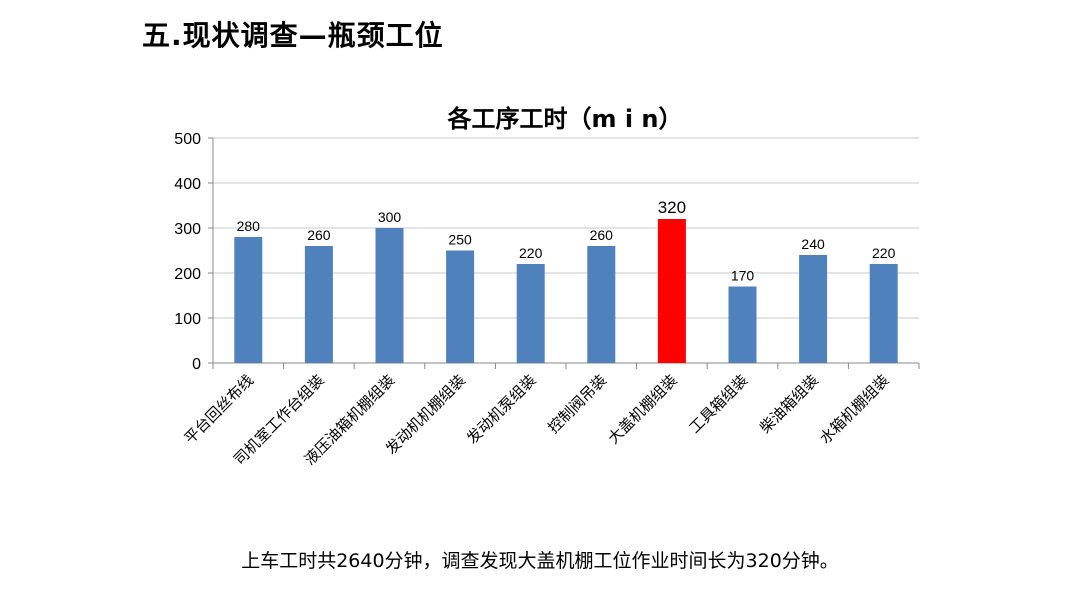 The height and width of the screenshot is (608, 1080). Describe the element at coordinates (187, 252) in the screenshot. I see `y-tick-labels: 0 100 200 300 400 500` at that location.